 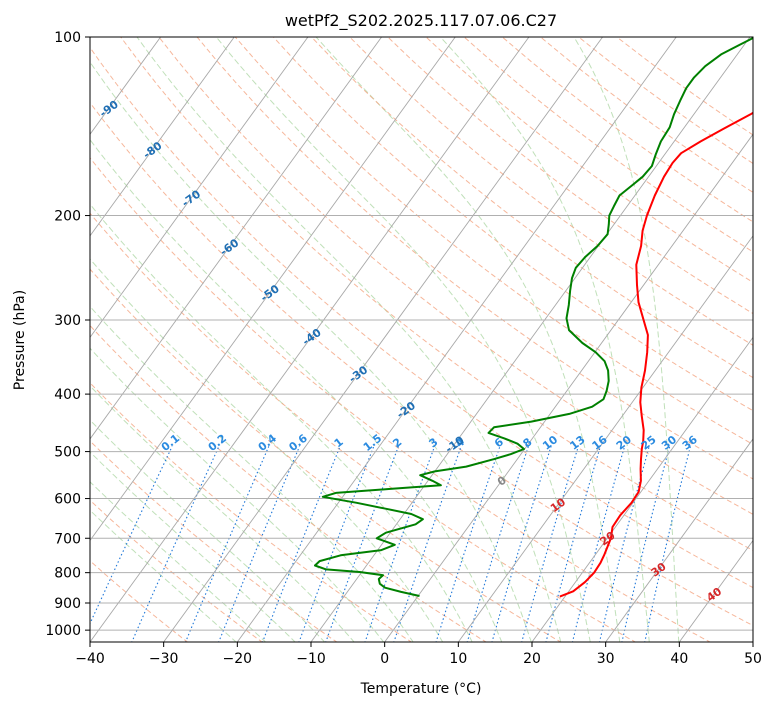 I want to click on x-tick-label: −30, so click(x=164, y=659).